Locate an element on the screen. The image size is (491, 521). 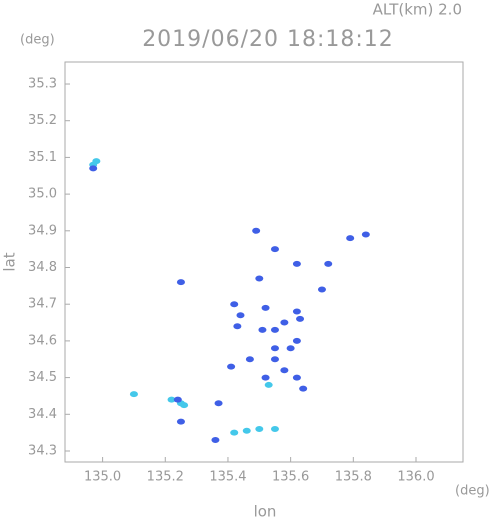
y-tick-label: 34.6 is located at coordinates (42, 340).